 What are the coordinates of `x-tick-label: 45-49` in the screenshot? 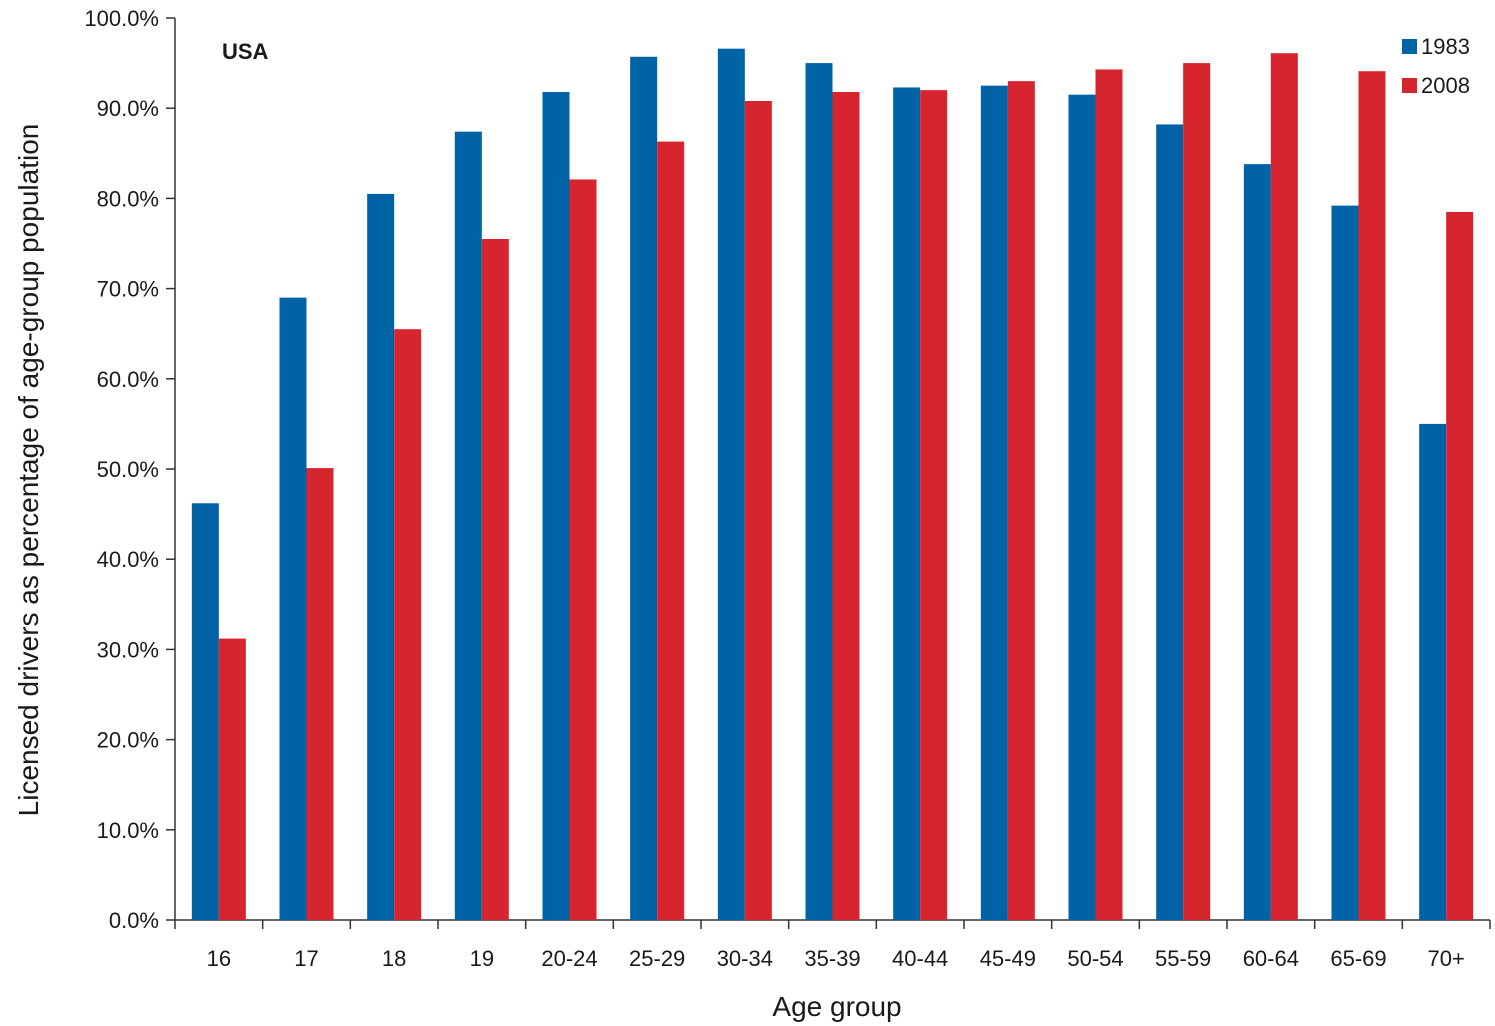 It's located at (1008, 958).